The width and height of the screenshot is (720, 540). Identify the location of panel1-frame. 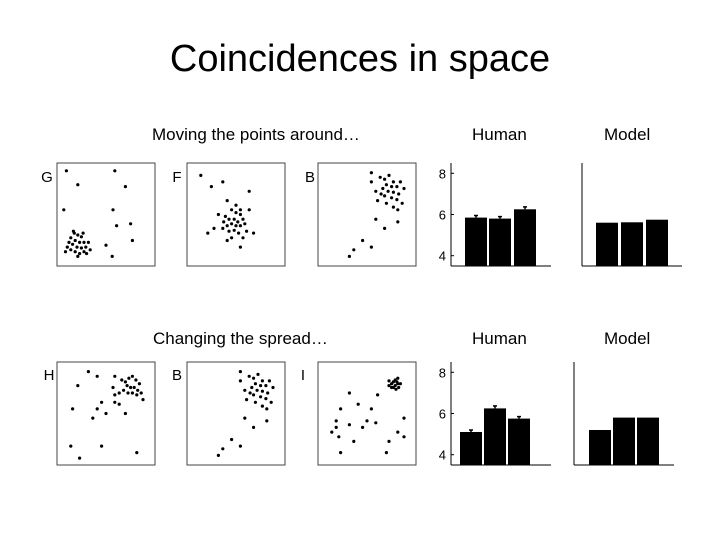
(106, 214).